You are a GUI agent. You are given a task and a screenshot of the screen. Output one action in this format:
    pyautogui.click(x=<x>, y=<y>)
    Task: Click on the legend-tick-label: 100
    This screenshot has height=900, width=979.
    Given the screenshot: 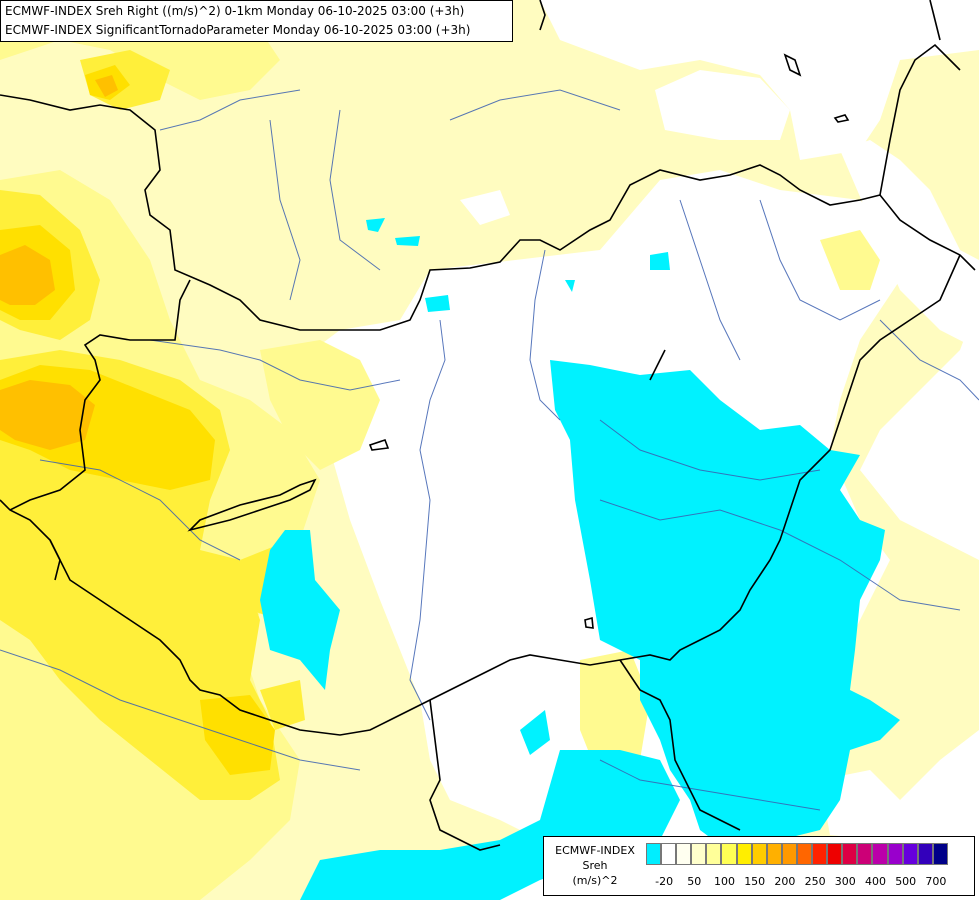 What is the action you would take?
    pyautogui.click(x=724, y=881)
    